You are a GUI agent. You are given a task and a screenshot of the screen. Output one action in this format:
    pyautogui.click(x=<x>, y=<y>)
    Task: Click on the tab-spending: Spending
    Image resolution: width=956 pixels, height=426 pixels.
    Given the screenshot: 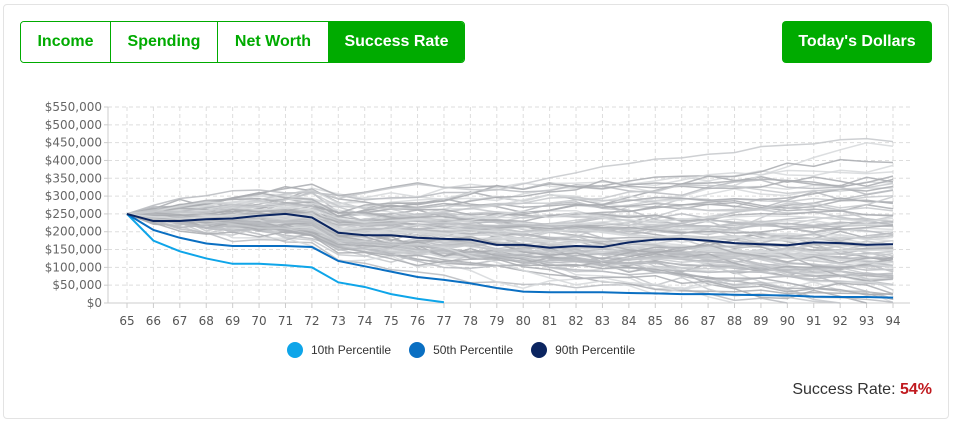 What is the action you would take?
    pyautogui.click(x=164, y=42)
    